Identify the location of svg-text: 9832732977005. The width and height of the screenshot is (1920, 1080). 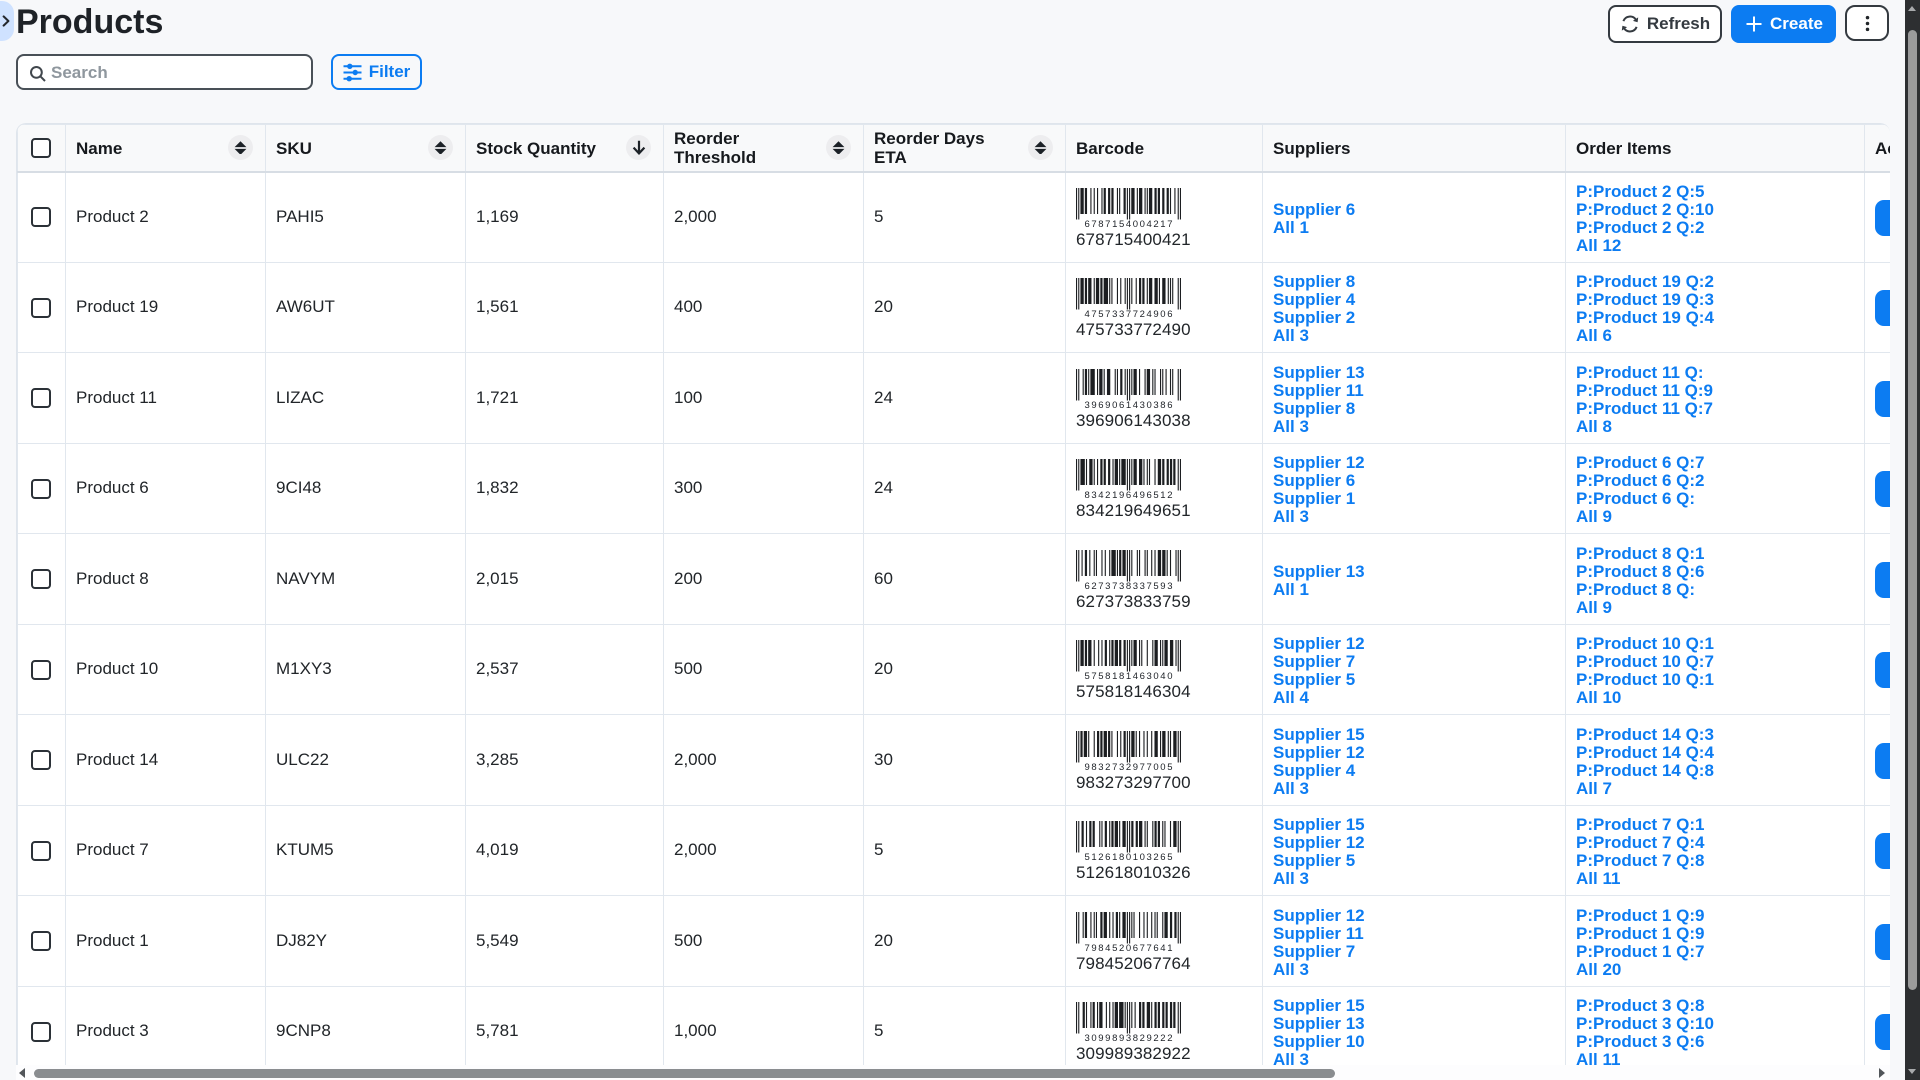
(1129, 767).